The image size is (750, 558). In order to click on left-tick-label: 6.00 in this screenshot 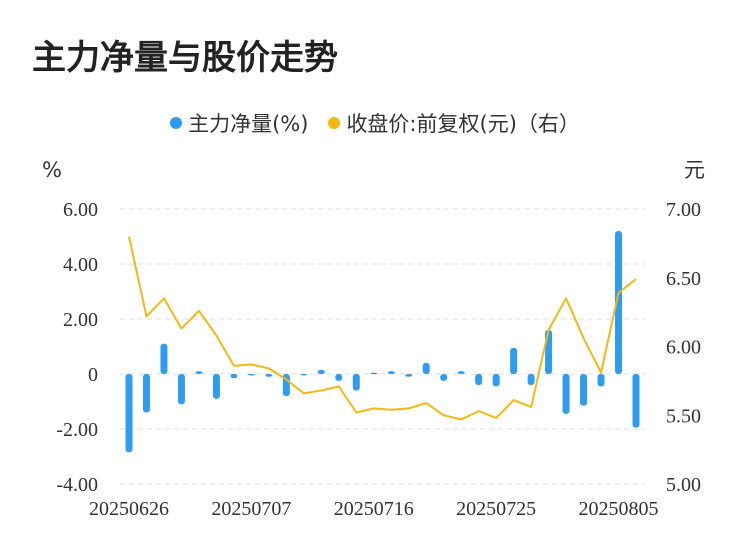, I will do `click(80, 210)`.